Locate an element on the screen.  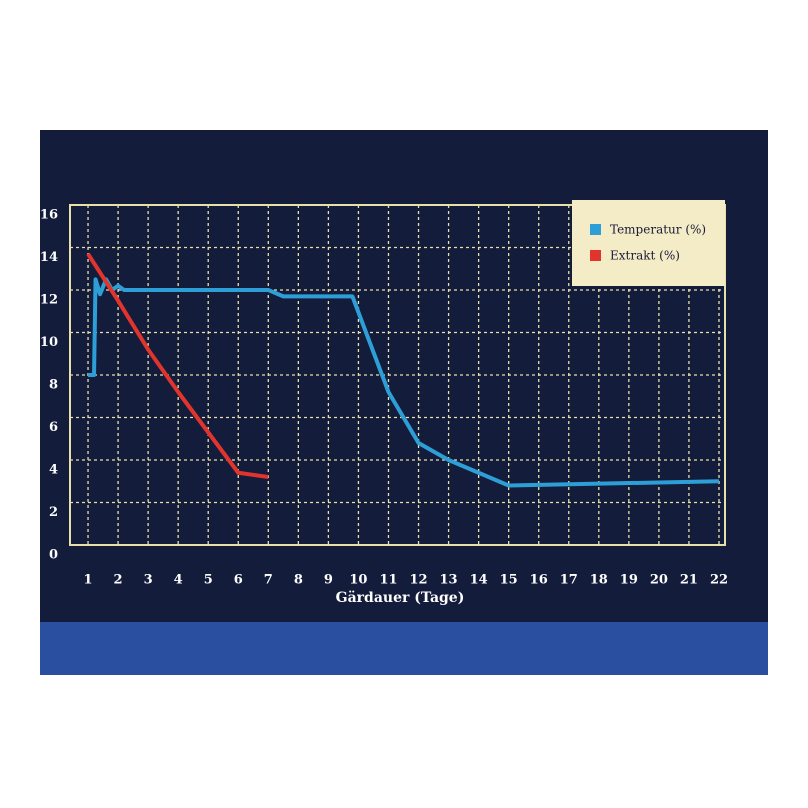
x-tick-label: 20 is located at coordinates (659, 580).